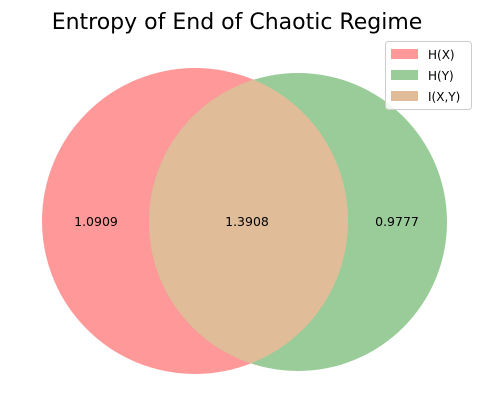 The height and width of the screenshot is (416, 489). What do you see at coordinates (444, 97) in the screenshot?
I see `legend-label-ixy: I(X,Y)` at bounding box center [444, 97].